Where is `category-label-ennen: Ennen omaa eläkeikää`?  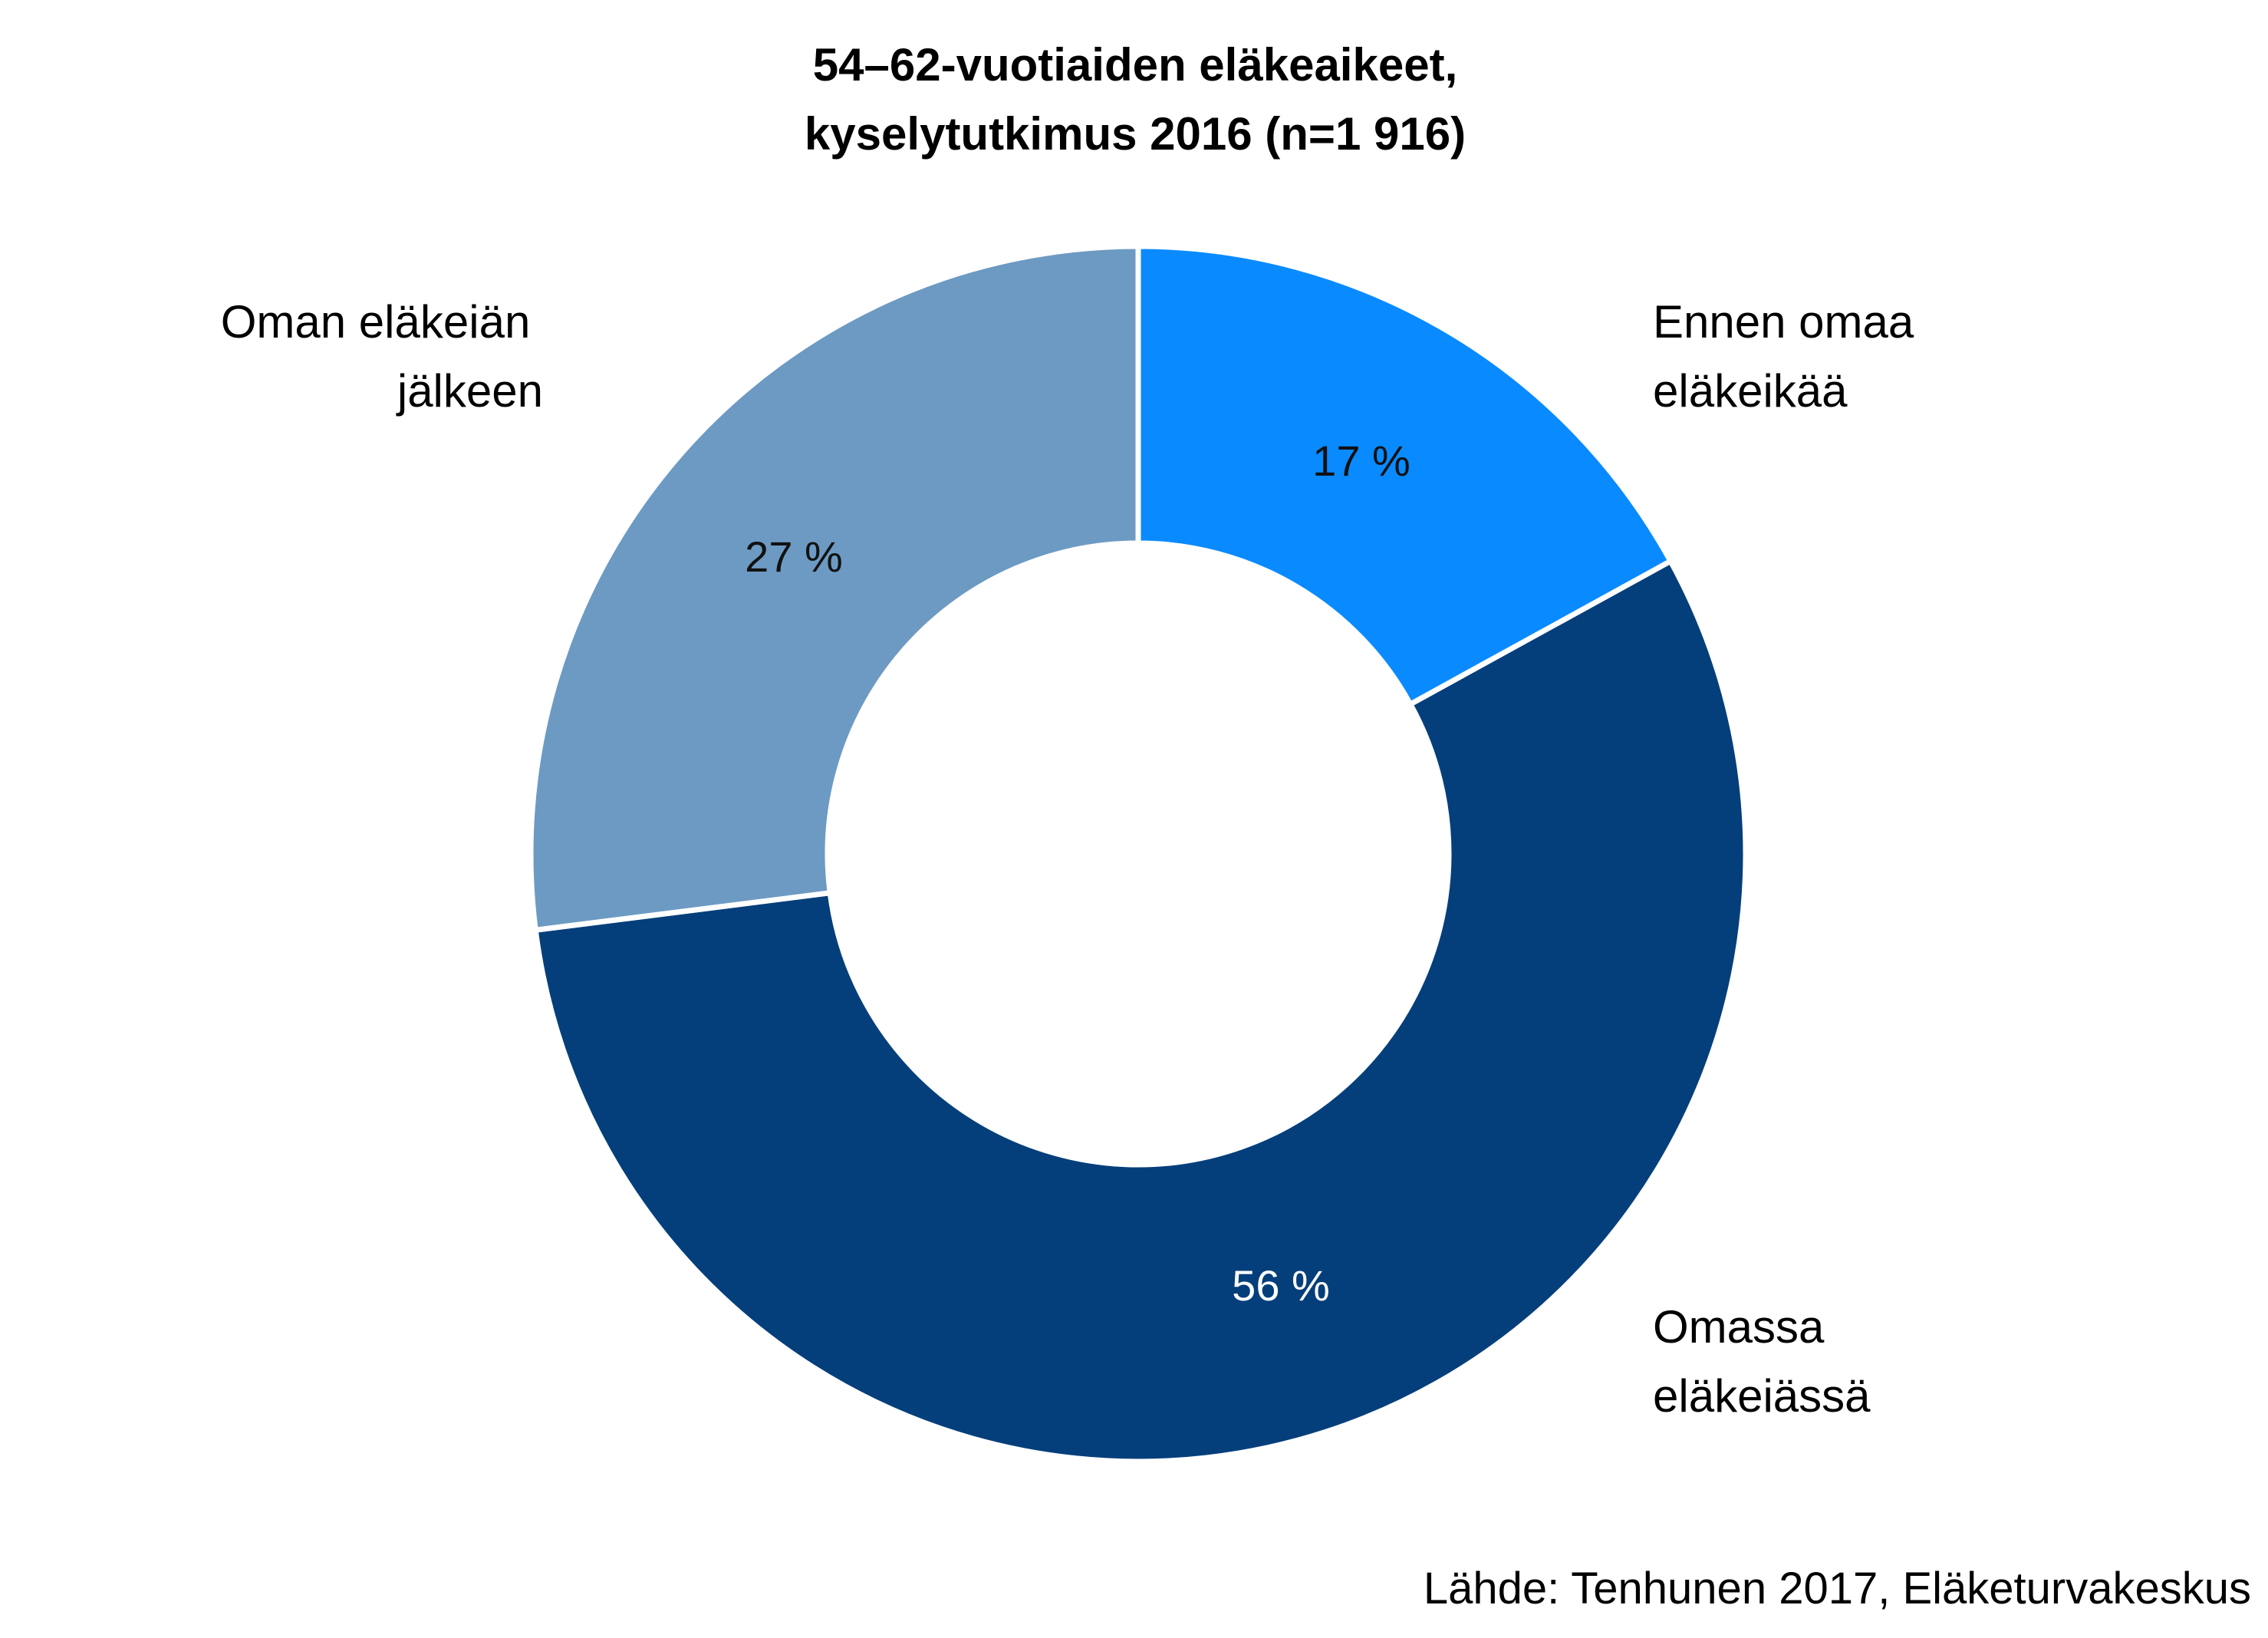 category-label-ennen: Ennen omaa eläkeikää is located at coordinates (1790, 356).